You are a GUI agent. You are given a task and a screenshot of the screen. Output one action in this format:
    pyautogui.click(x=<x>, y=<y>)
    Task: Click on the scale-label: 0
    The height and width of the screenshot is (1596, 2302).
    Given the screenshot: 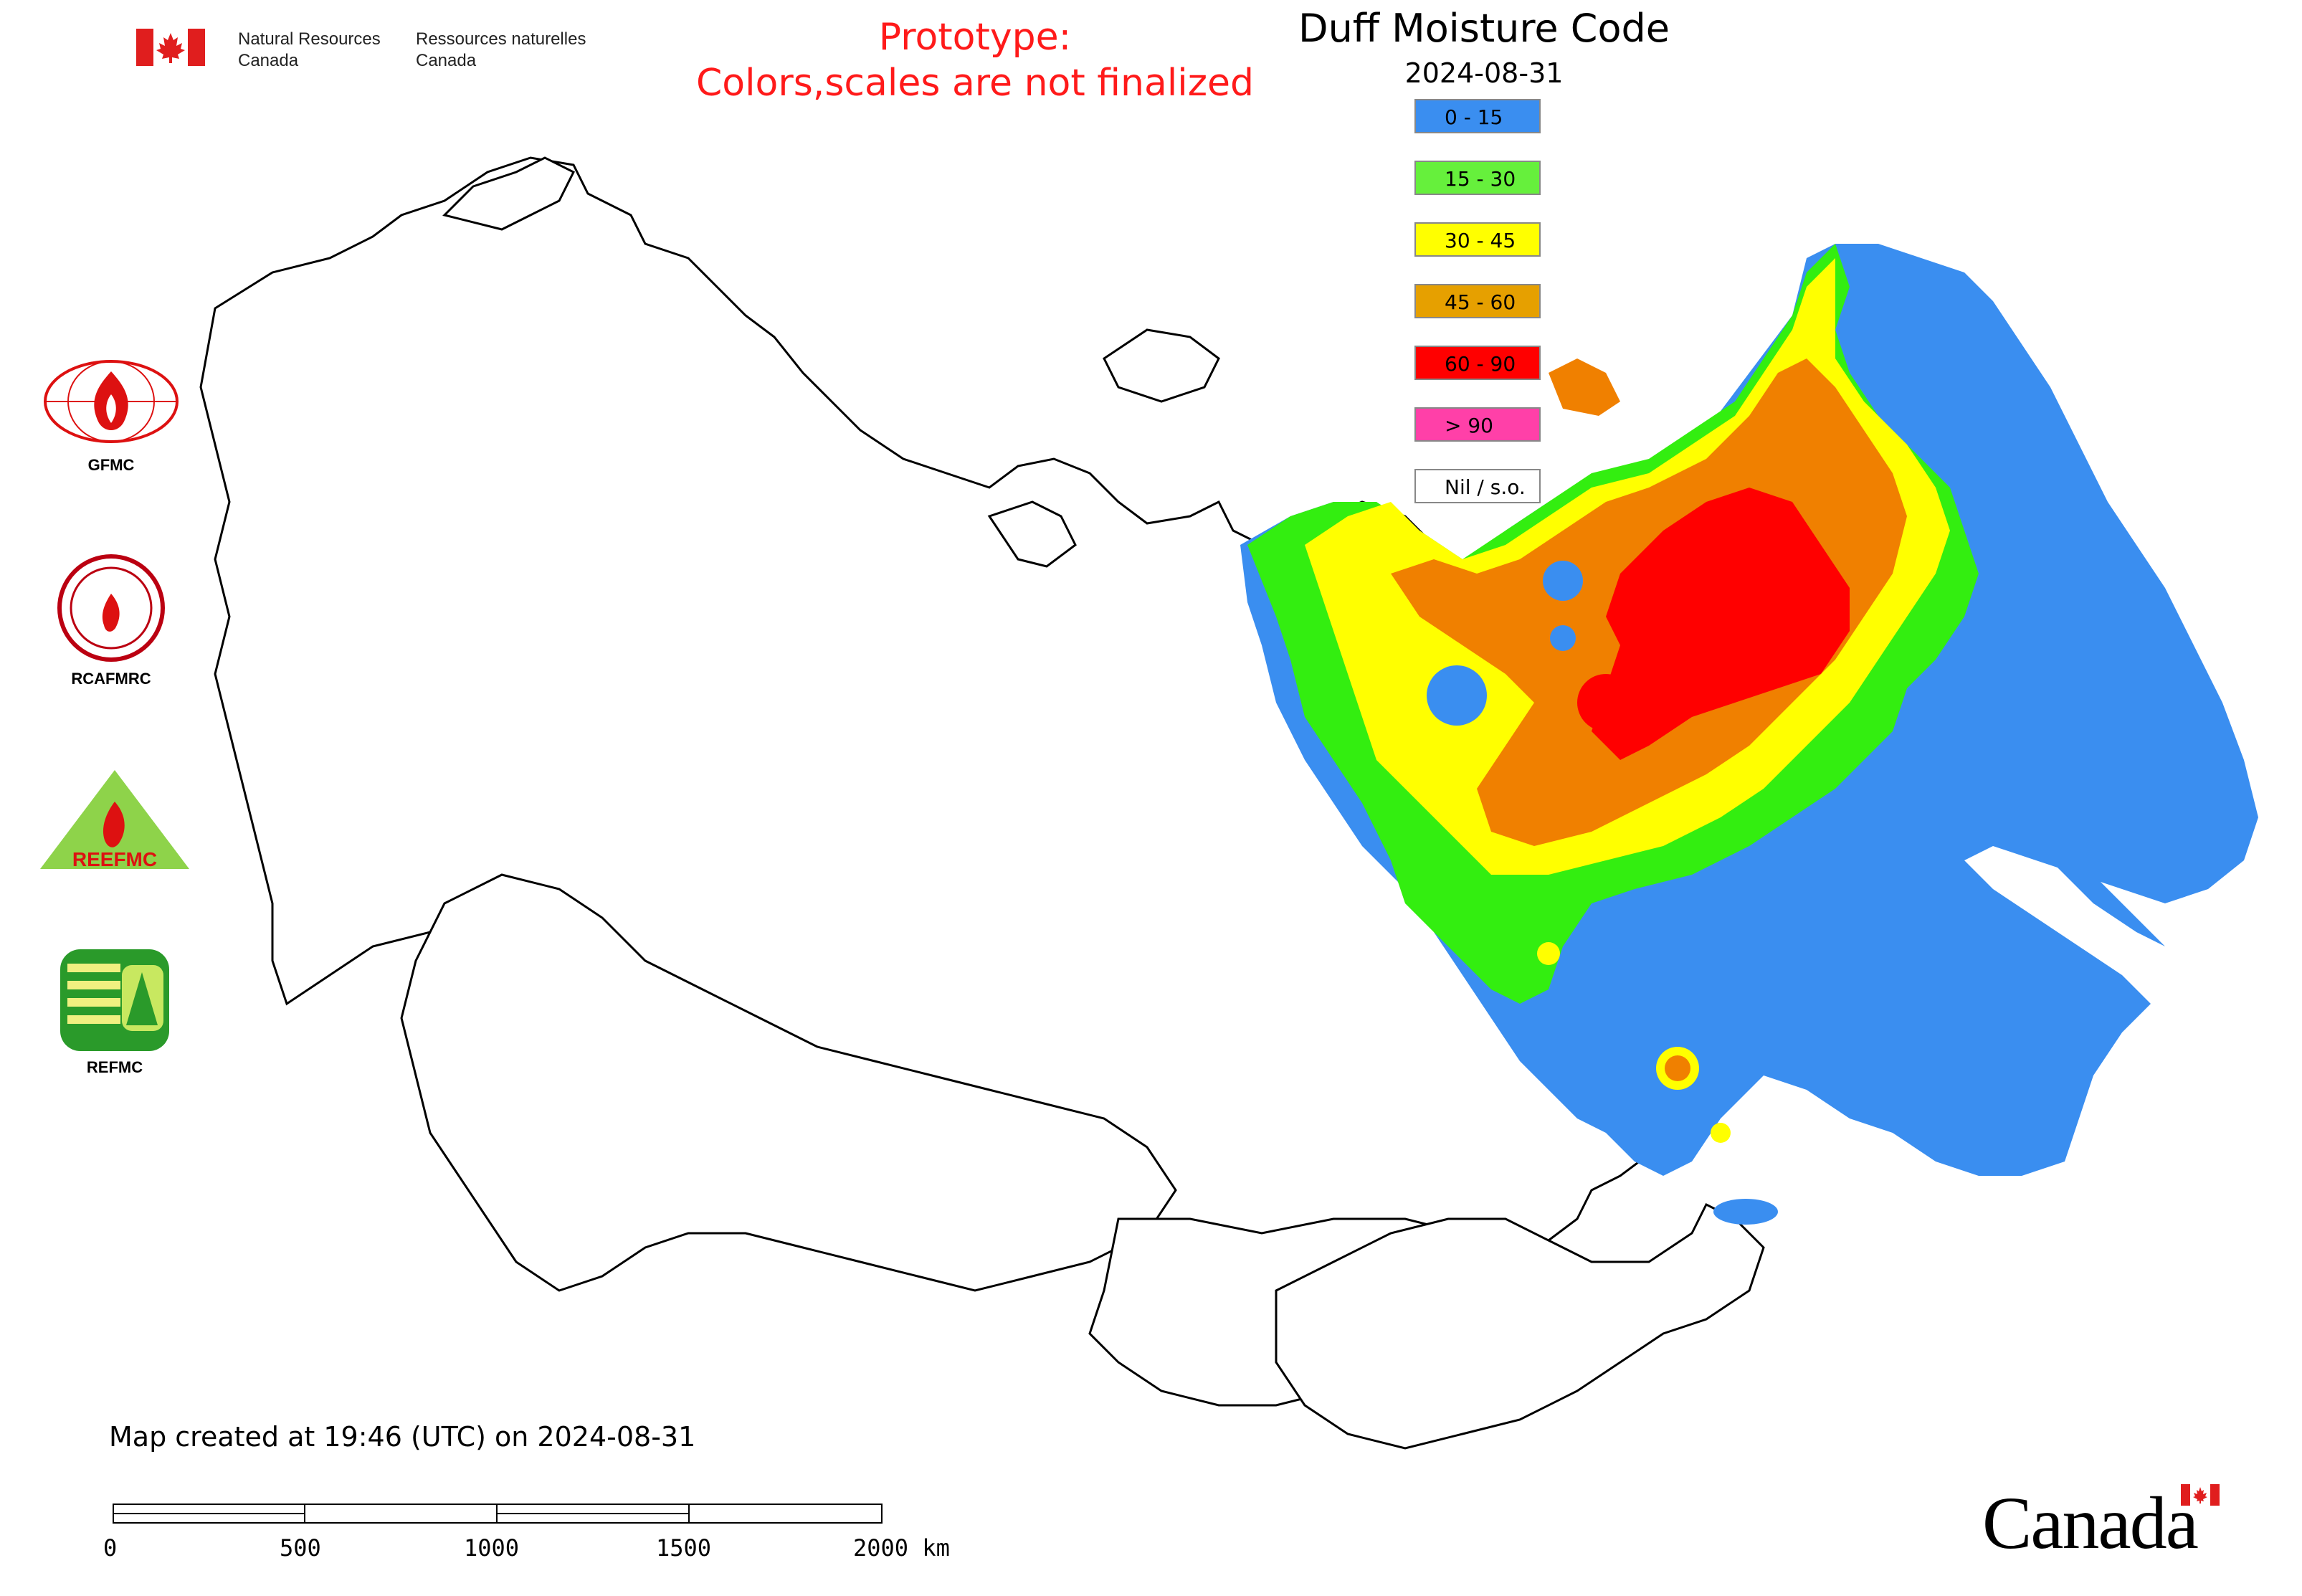 What is the action you would take?
    pyautogui.click(x=111, y=1548)
    